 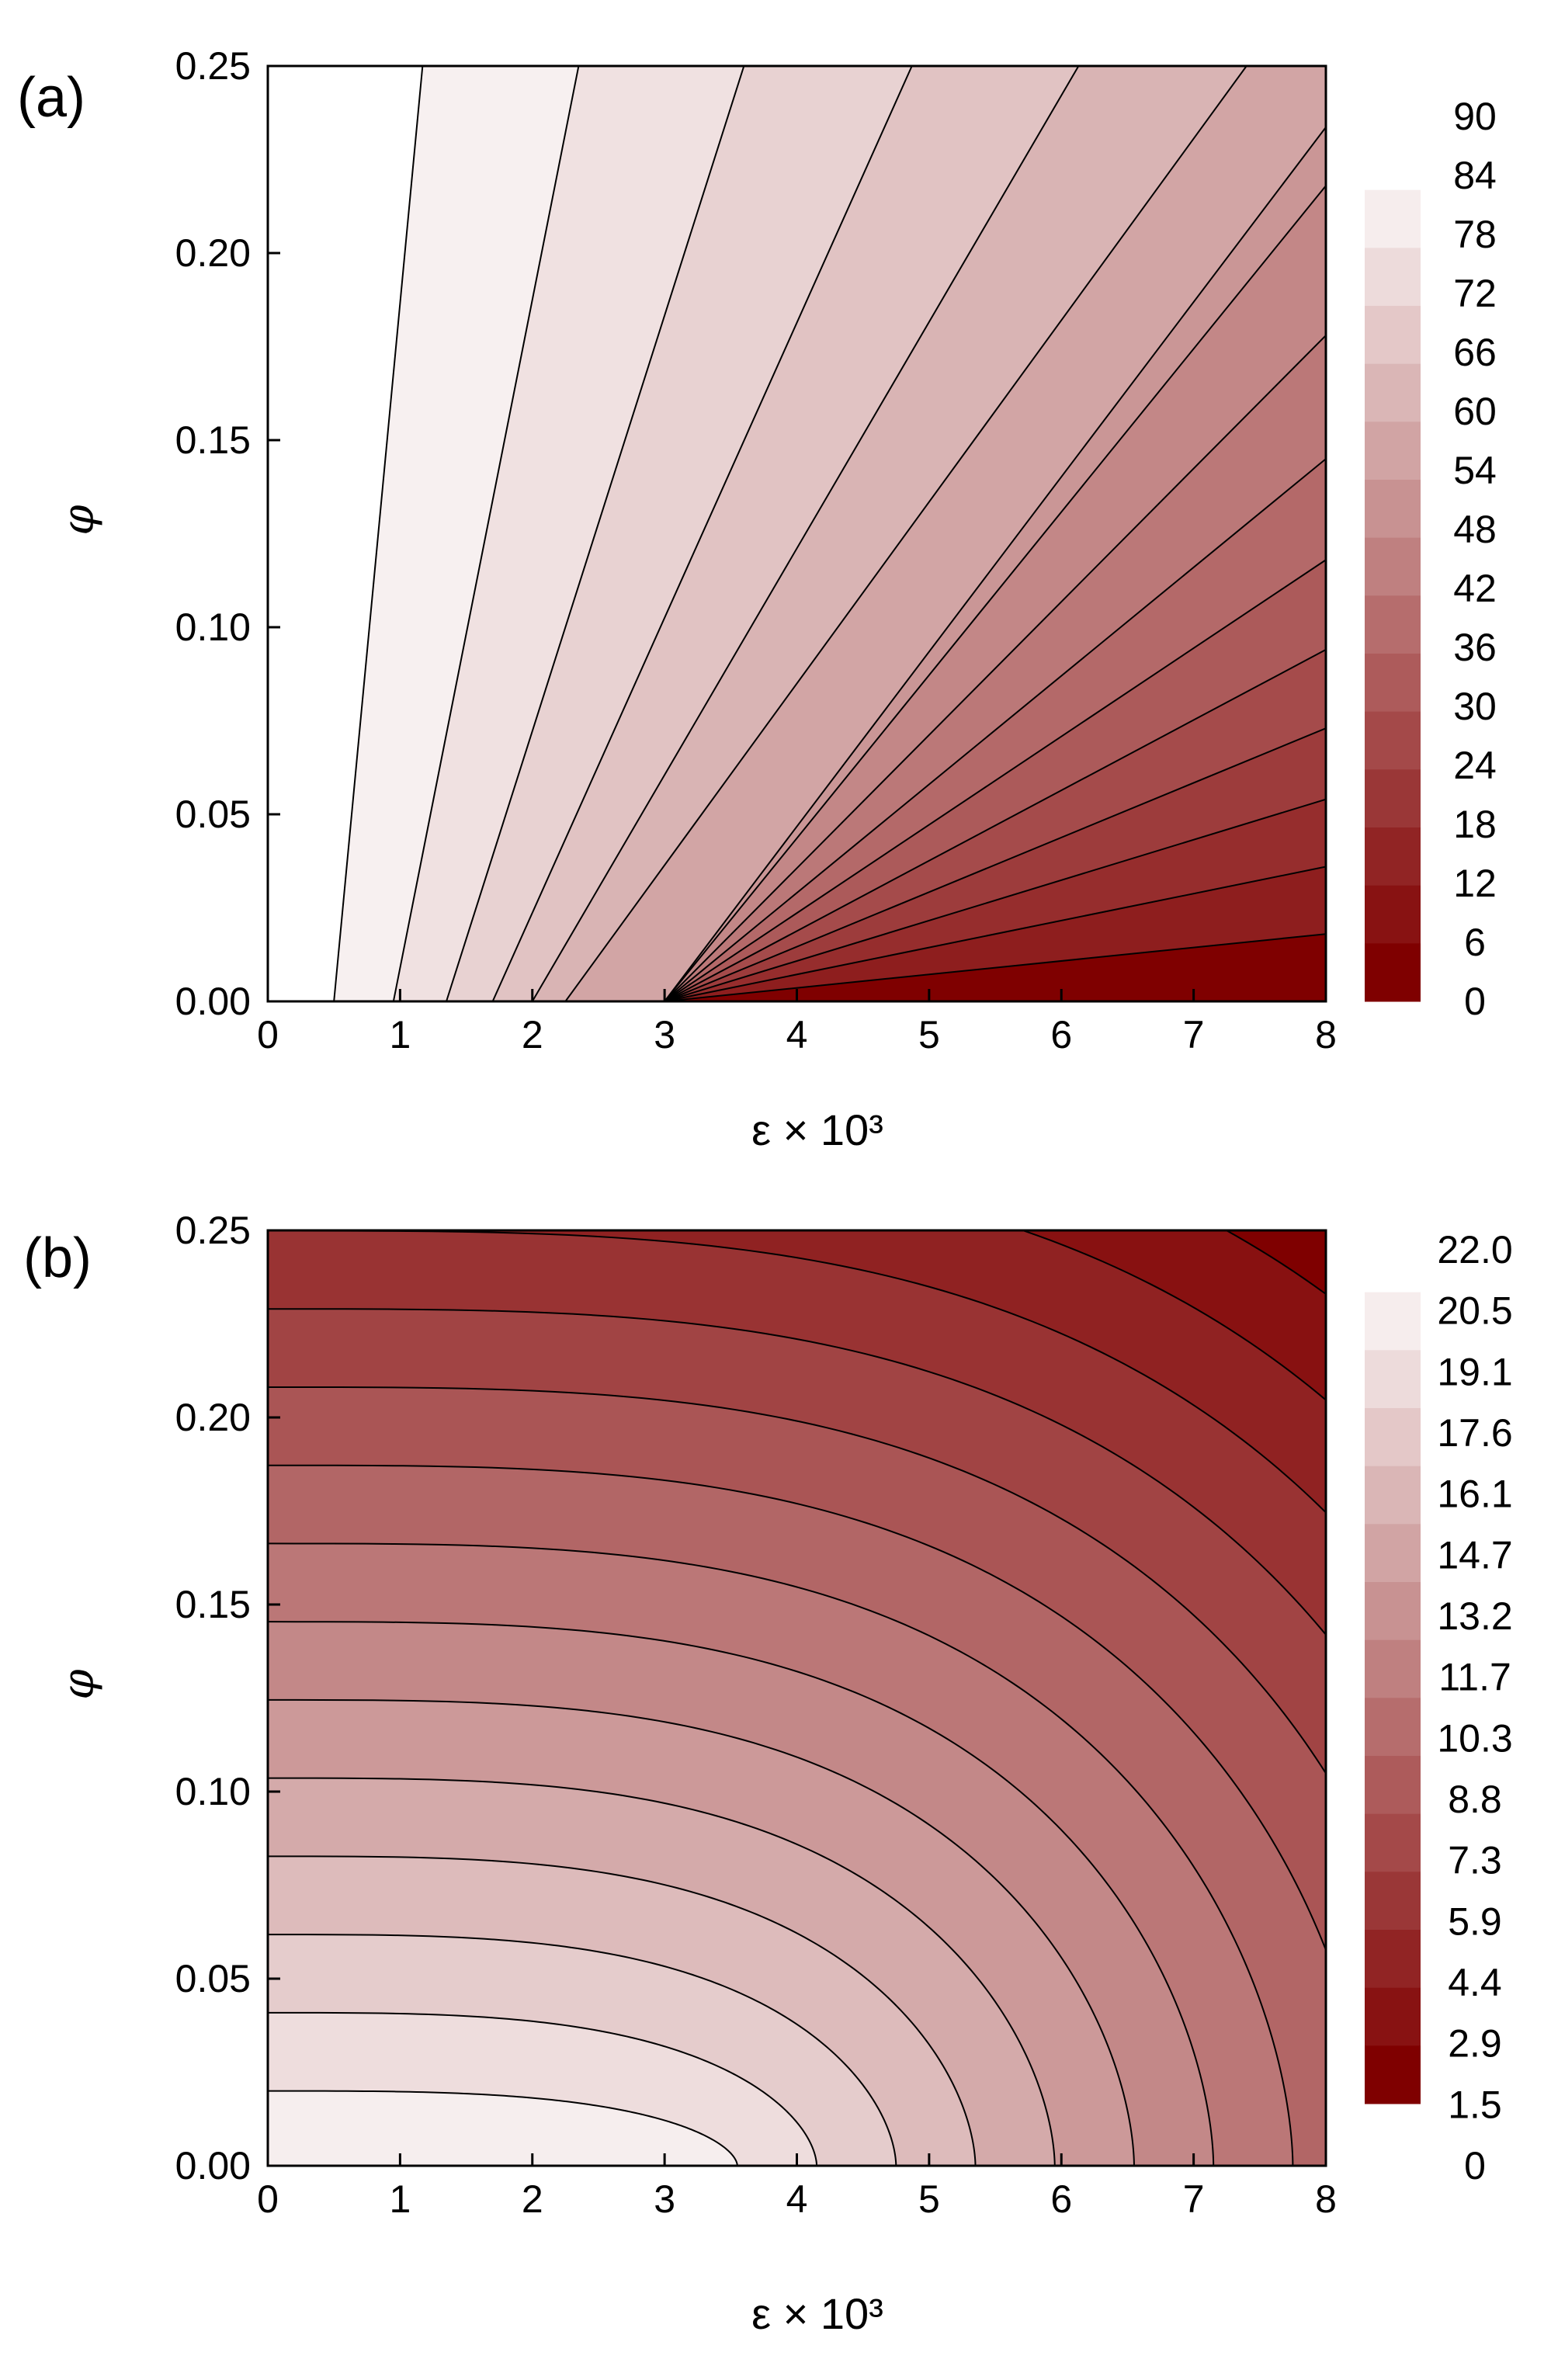 What do you see at coordinates (213, 627) in the screenshot?
I see `y-tick-label: 0.10` at bounding box center [213, 627].